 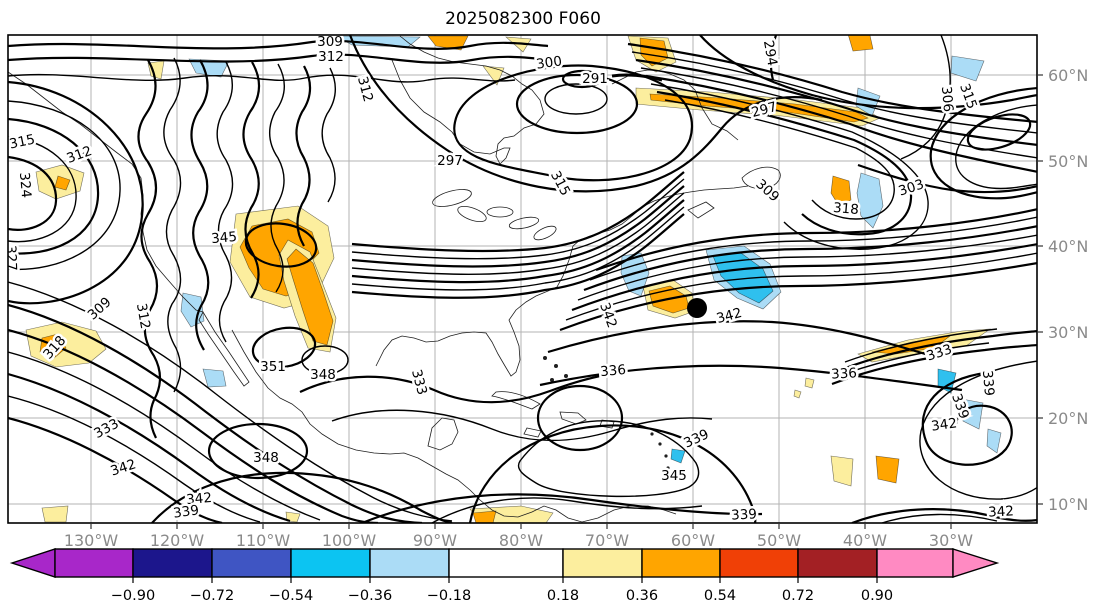 I want to click on colorbar-tick-label: −0.72, so click(x=212, y=596).